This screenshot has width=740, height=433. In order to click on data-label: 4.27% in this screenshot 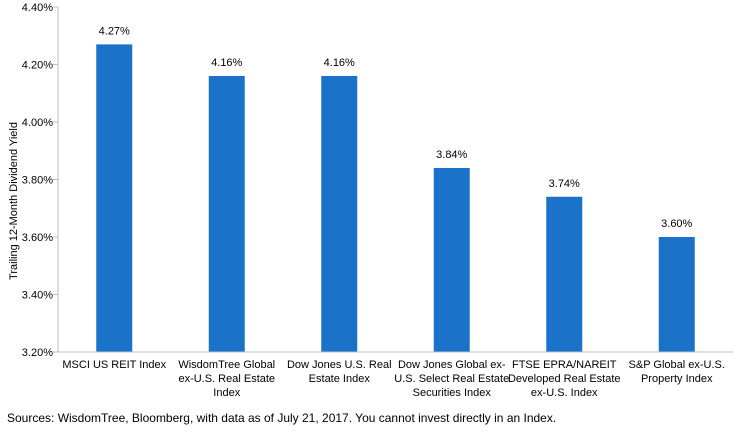, I will do `click(114, 31)`.